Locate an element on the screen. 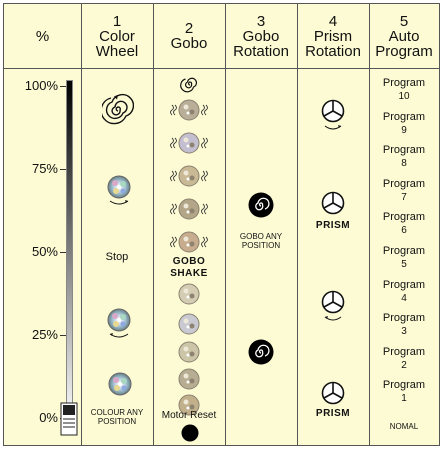  header-gobo: 2 Gobo is located at coordinates (189, 36).